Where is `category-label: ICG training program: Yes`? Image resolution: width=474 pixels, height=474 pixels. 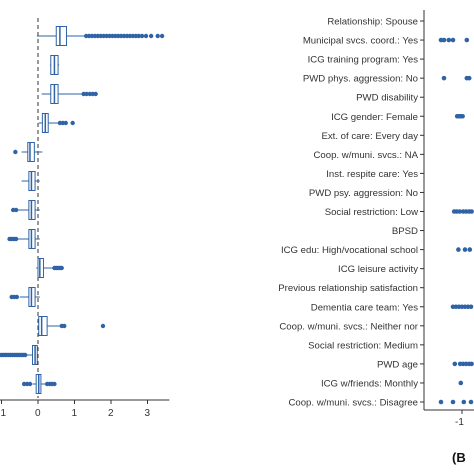 category-label: ICG training program: Yes is located at coordinates (363, 60).